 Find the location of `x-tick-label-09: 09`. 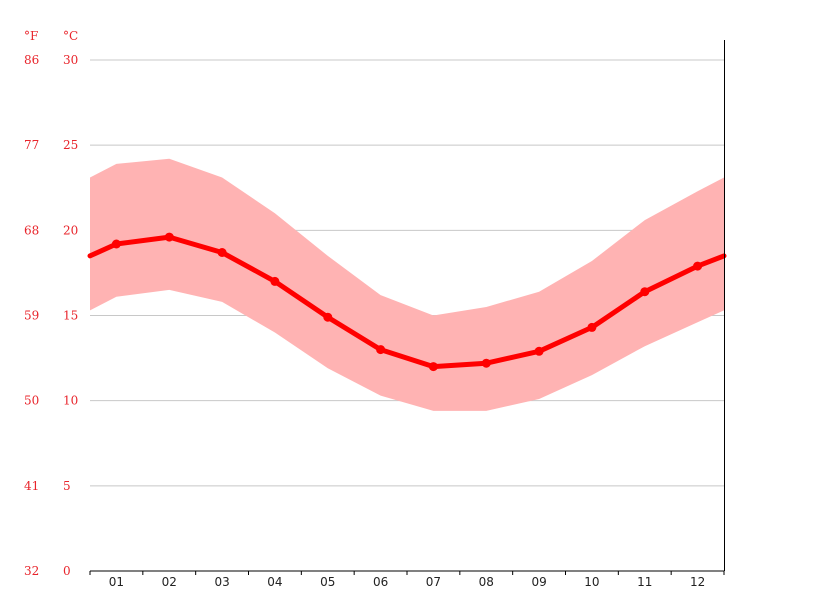

x-tick-label-09: 09 is located at coordinates (538, 582).